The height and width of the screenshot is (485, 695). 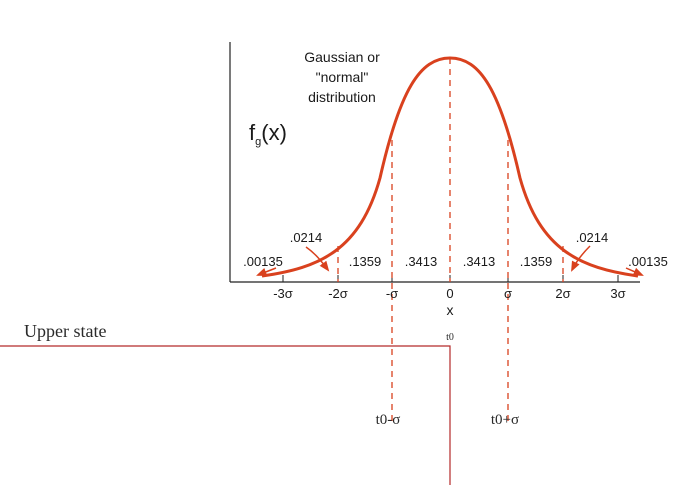 What do you see at coordinates (421, 261) in the screenshot?
I see `prob-neg1-0: .3413` at bounding box center [421, 261].